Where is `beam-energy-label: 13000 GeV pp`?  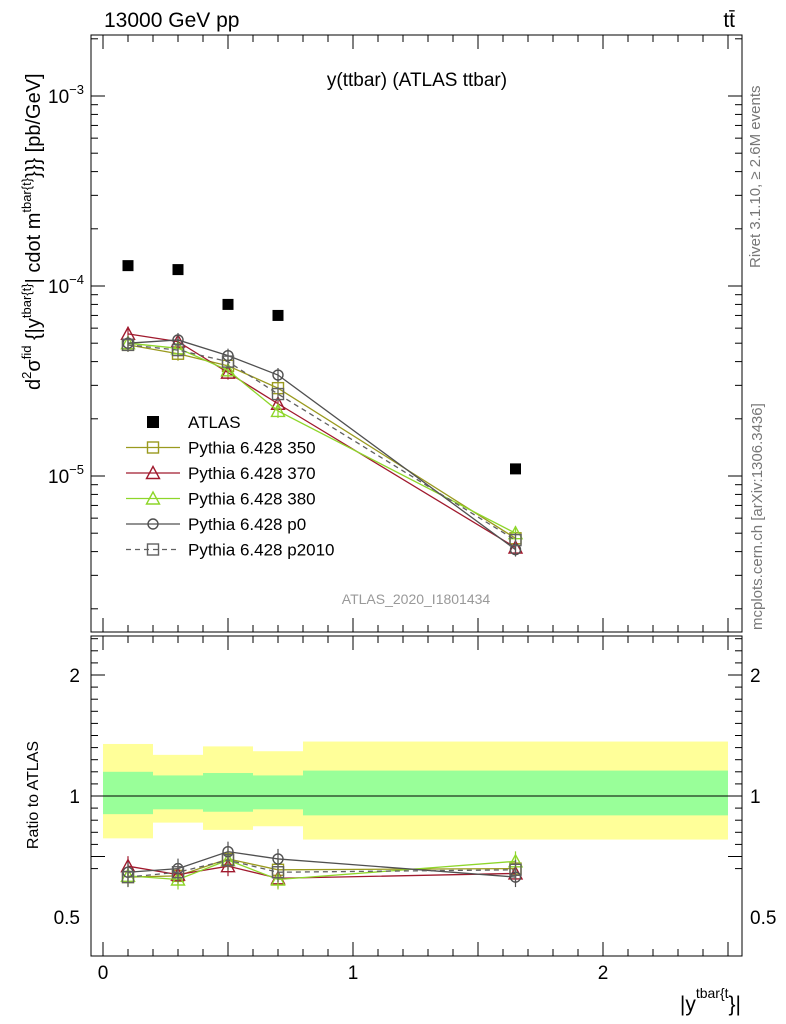
beam-energy-label: 13000 GeV pp is located at coordinates (171, 20).